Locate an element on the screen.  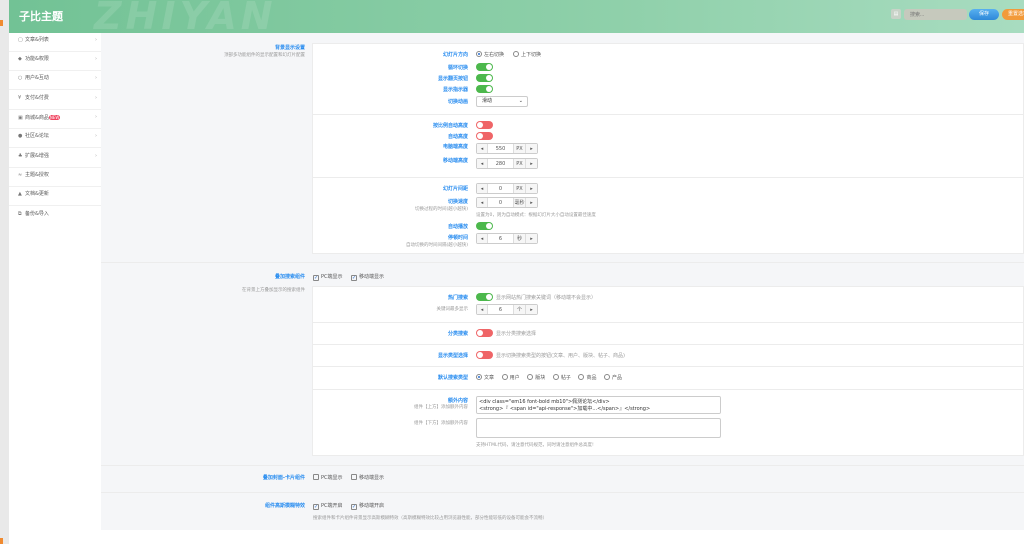
sidebar-item-users: ○ 用户&互动 › is located at coordinates (55, 80).